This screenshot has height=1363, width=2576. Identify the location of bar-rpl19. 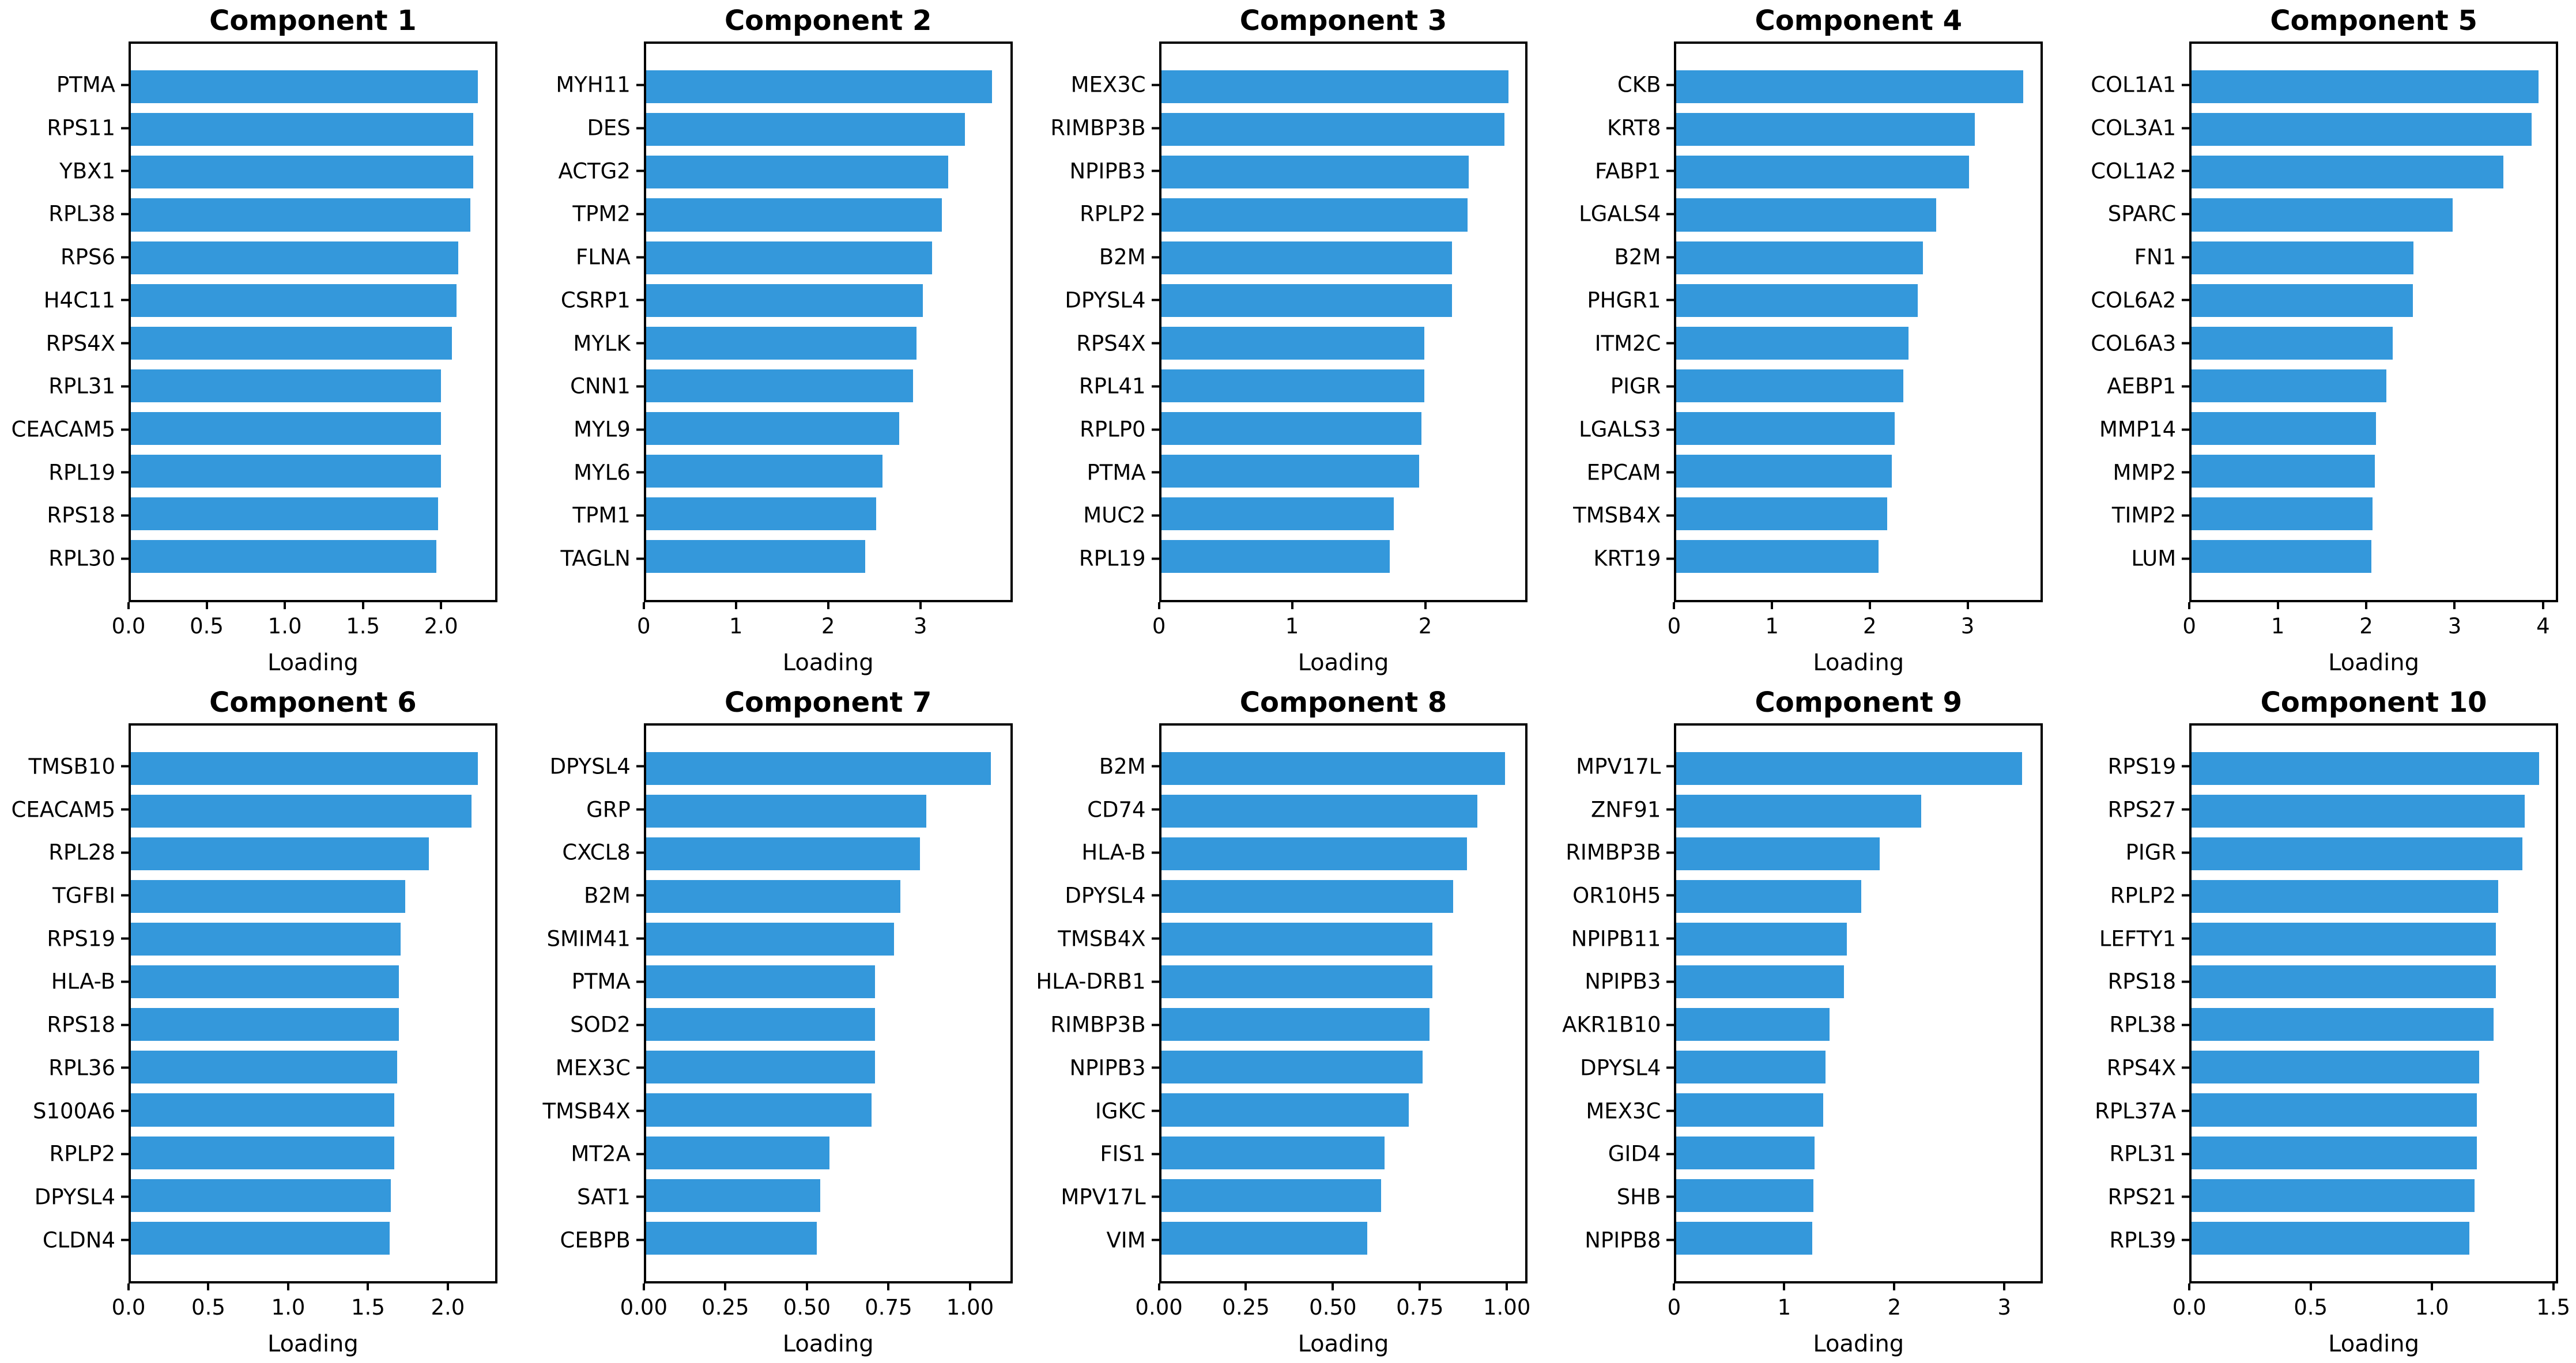
(1275, 556).